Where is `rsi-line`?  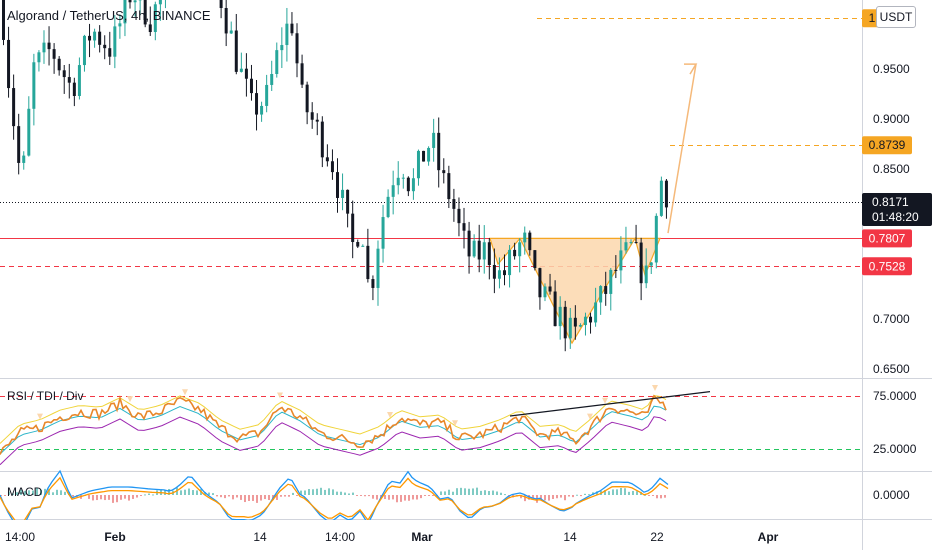
rsi-line is located at coordinates (333, 424).